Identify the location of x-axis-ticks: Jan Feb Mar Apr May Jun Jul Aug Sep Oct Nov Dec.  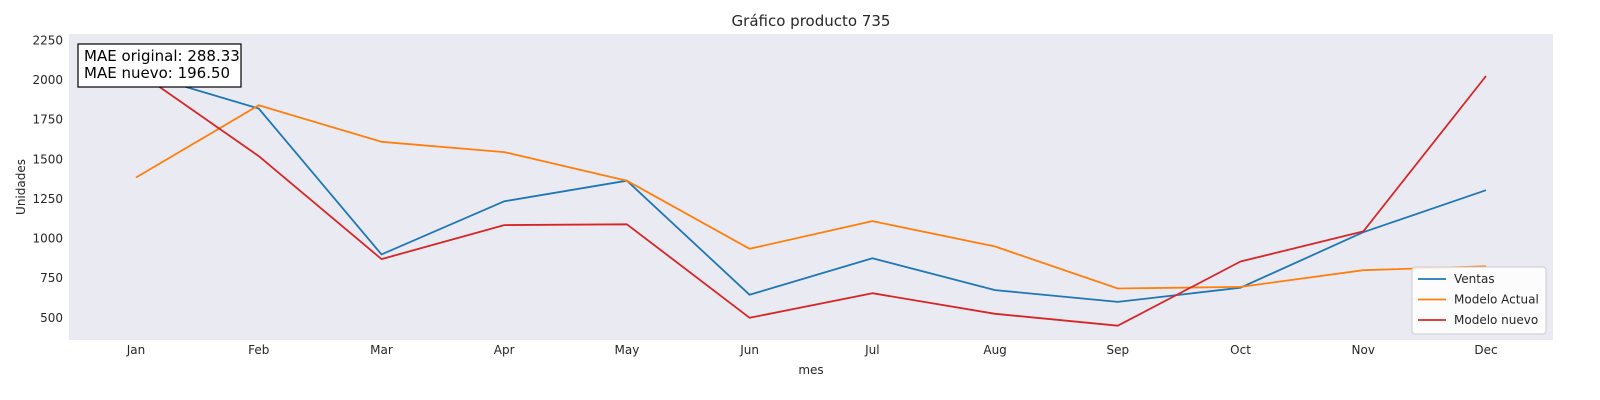
(812, 350).